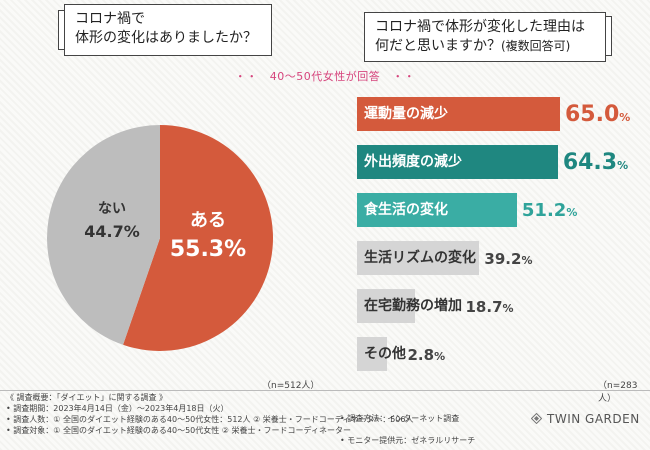  Describe the element at coordinates (593, 419) in the screenshot. I see `twin-garden-logo: TWIN GARDEN` at that location.